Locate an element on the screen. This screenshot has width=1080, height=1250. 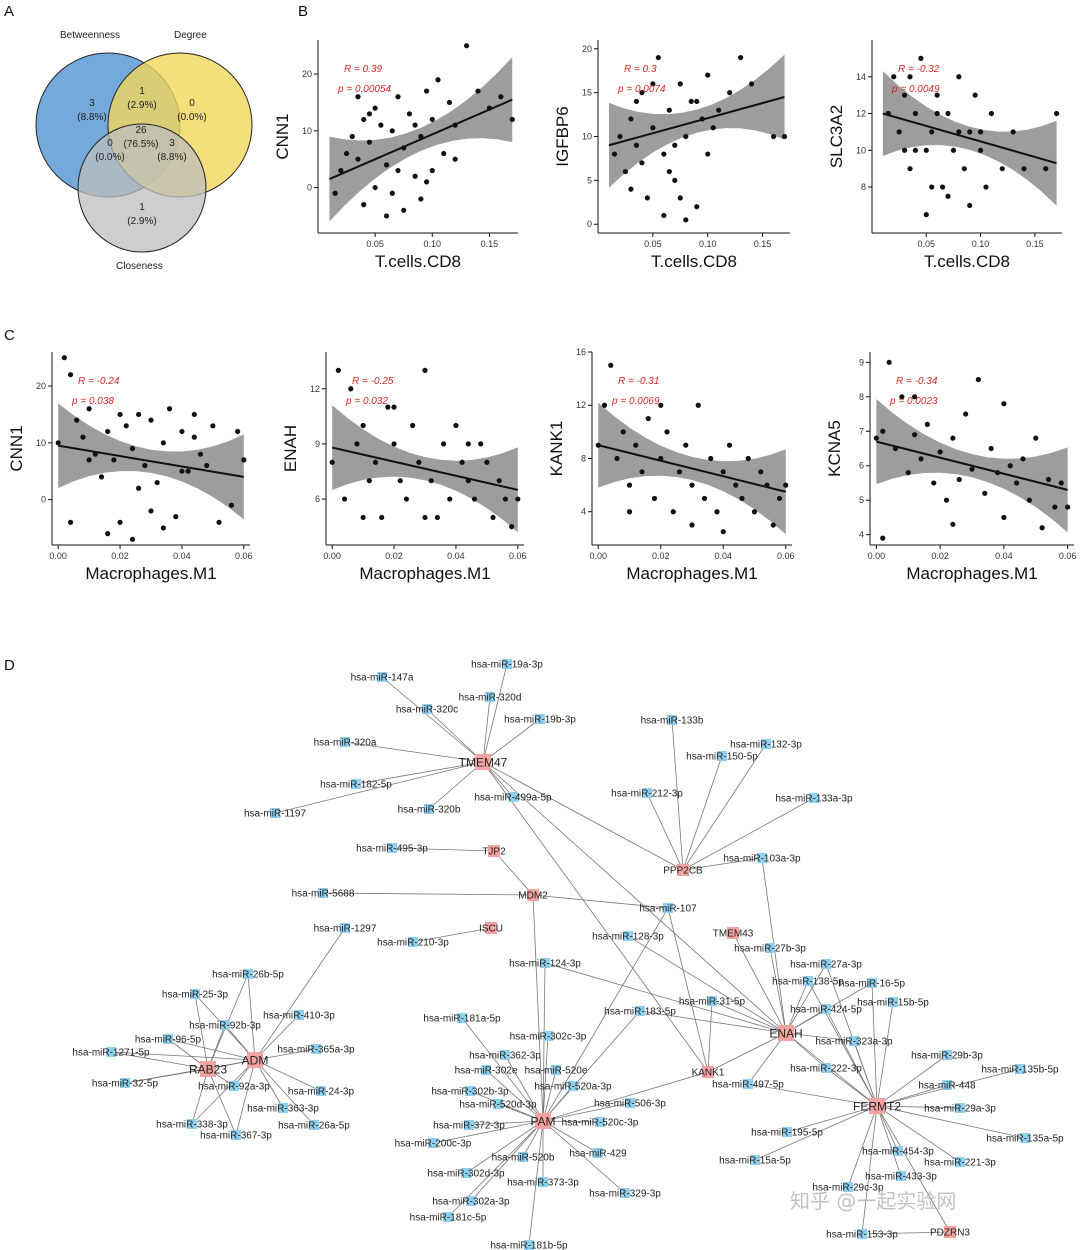
mirna-node: hsa-miR-200c-3p is located at coordinates (433, 1144).